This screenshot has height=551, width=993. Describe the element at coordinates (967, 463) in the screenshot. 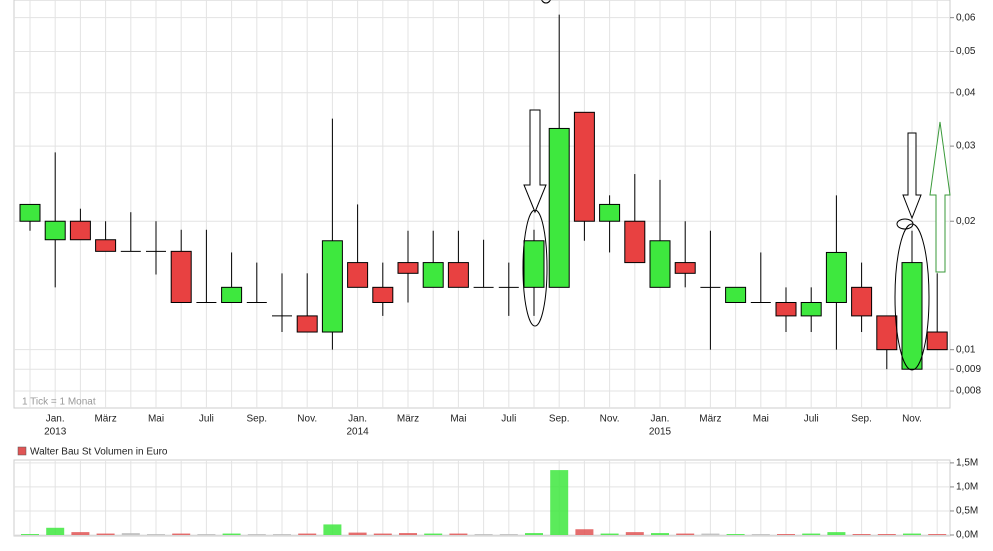

I see `y-tick-label: 1,5M` at that location.